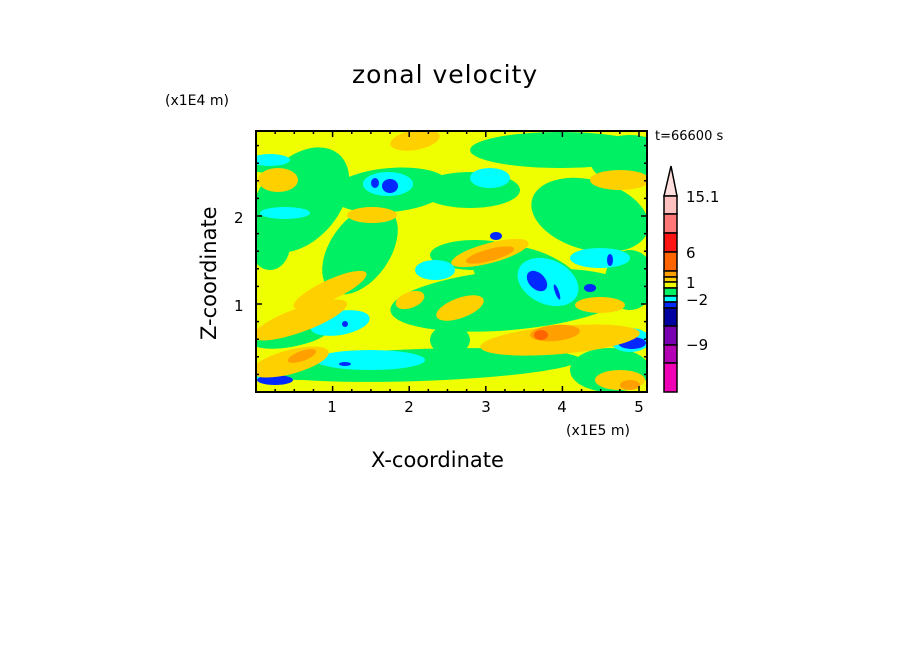  Describe the element at coordinates (639, 407) in the screenshot. I see `x-tick-label: 5` at that location.